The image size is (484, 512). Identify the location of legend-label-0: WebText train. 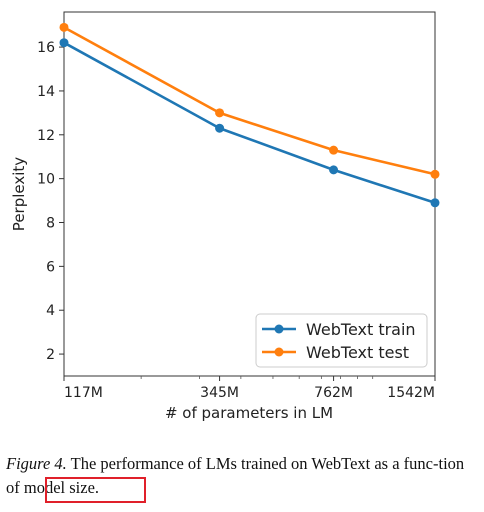
(361, 329).